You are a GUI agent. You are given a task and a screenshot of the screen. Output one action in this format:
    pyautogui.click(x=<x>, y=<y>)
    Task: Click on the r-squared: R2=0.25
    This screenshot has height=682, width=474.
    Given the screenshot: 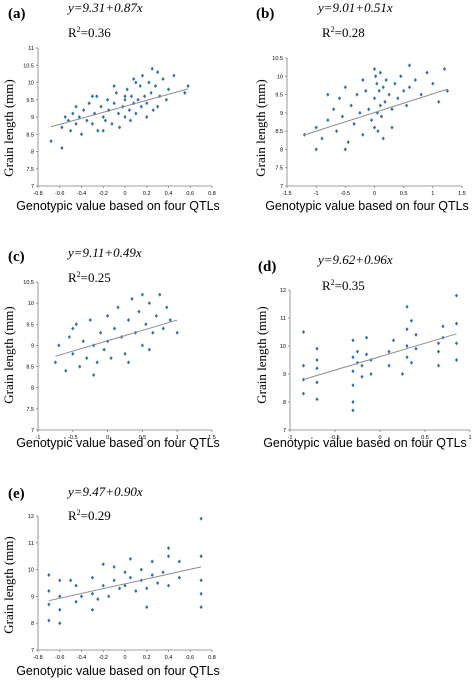 What is the action you would take?
    pyautogui.click(x=89, y=277)
    